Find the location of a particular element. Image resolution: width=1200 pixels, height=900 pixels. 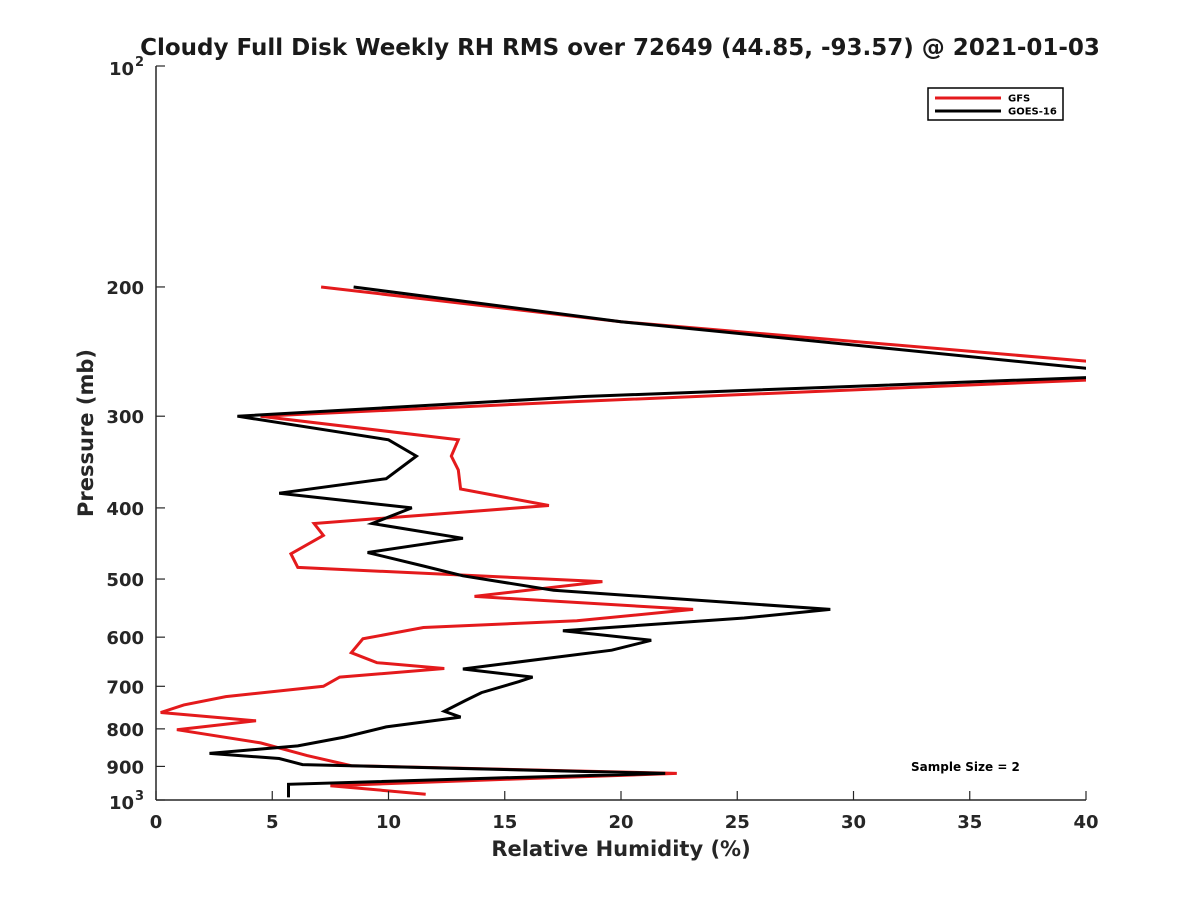

y-tick-exponent: 2 is located at coordinates (139, 62).